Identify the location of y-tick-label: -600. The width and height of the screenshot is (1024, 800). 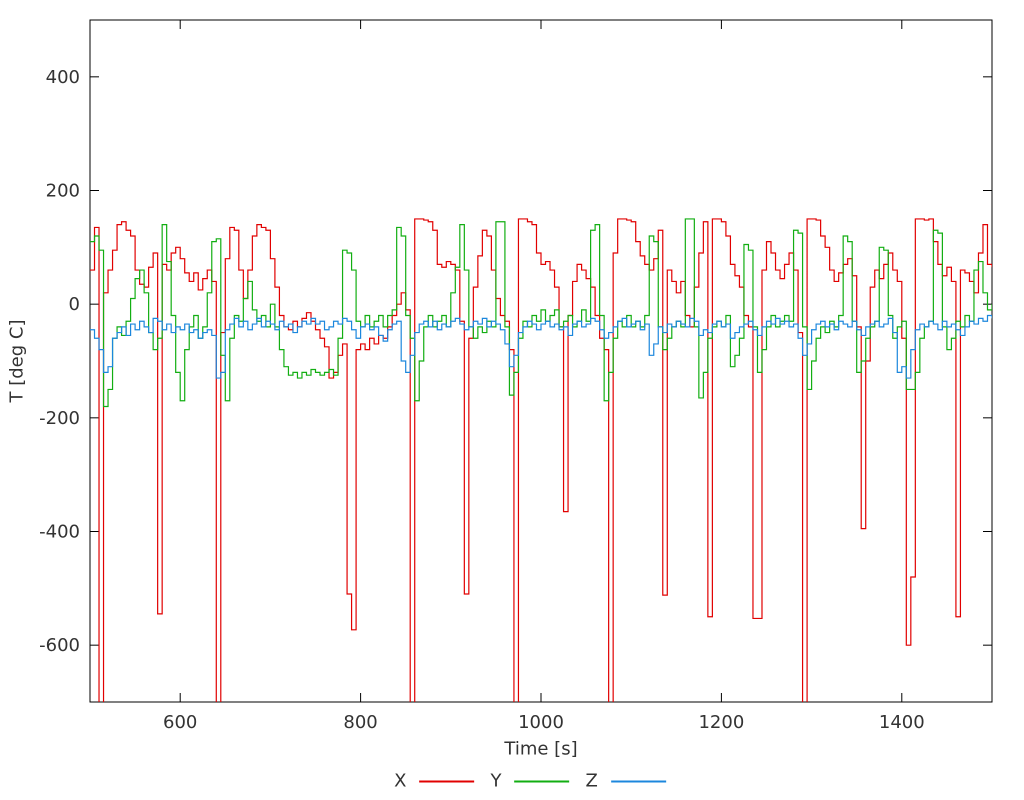
(59, 645).